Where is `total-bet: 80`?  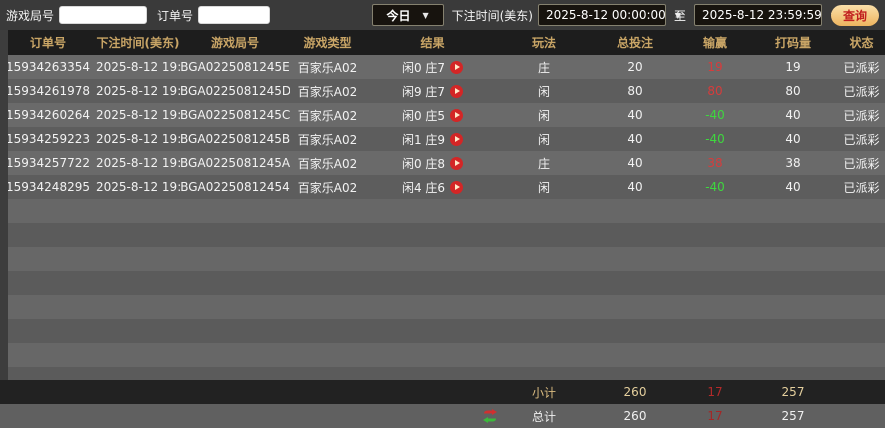 total-bet: 80 is located at coordinates (635, 91).